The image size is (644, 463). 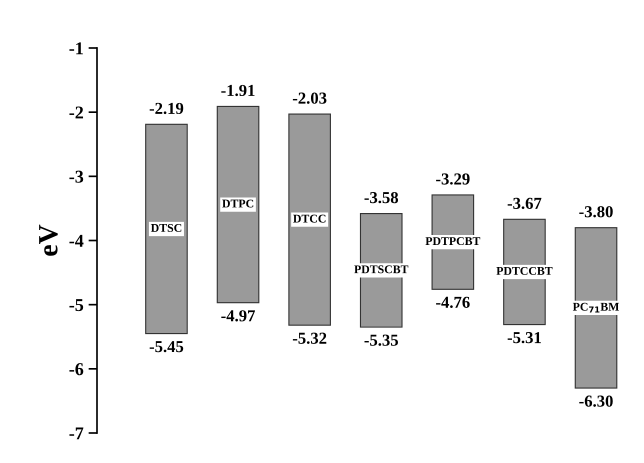 What do you see at coordinates (309, 98) in the screenshot?
I see `annotation: -2.03` at bounding box center [309, 98].